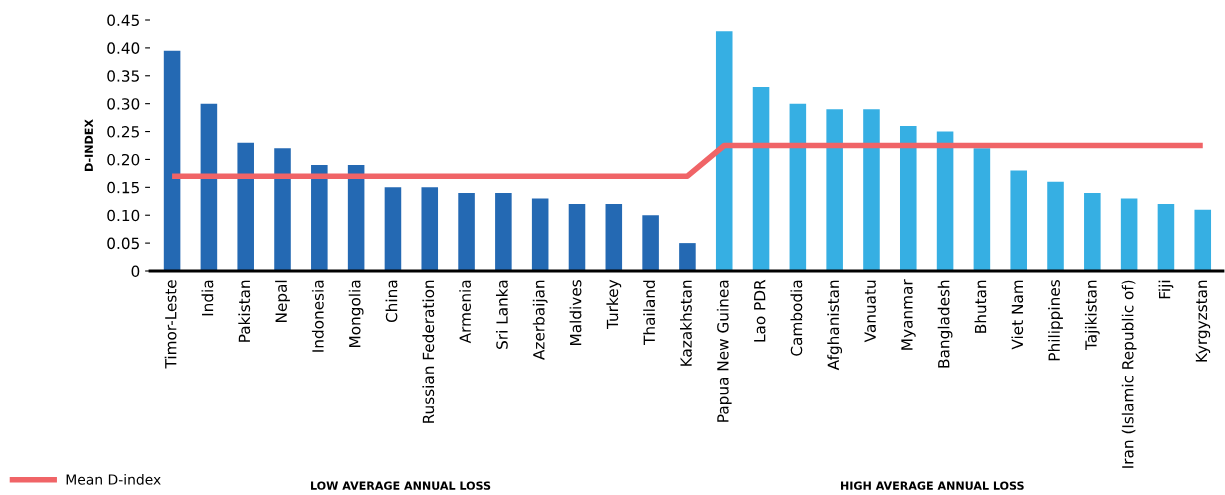 This screenshot has height=495, width=1225. I want to click on y-tick-label: 0.10, so click(123, 215).